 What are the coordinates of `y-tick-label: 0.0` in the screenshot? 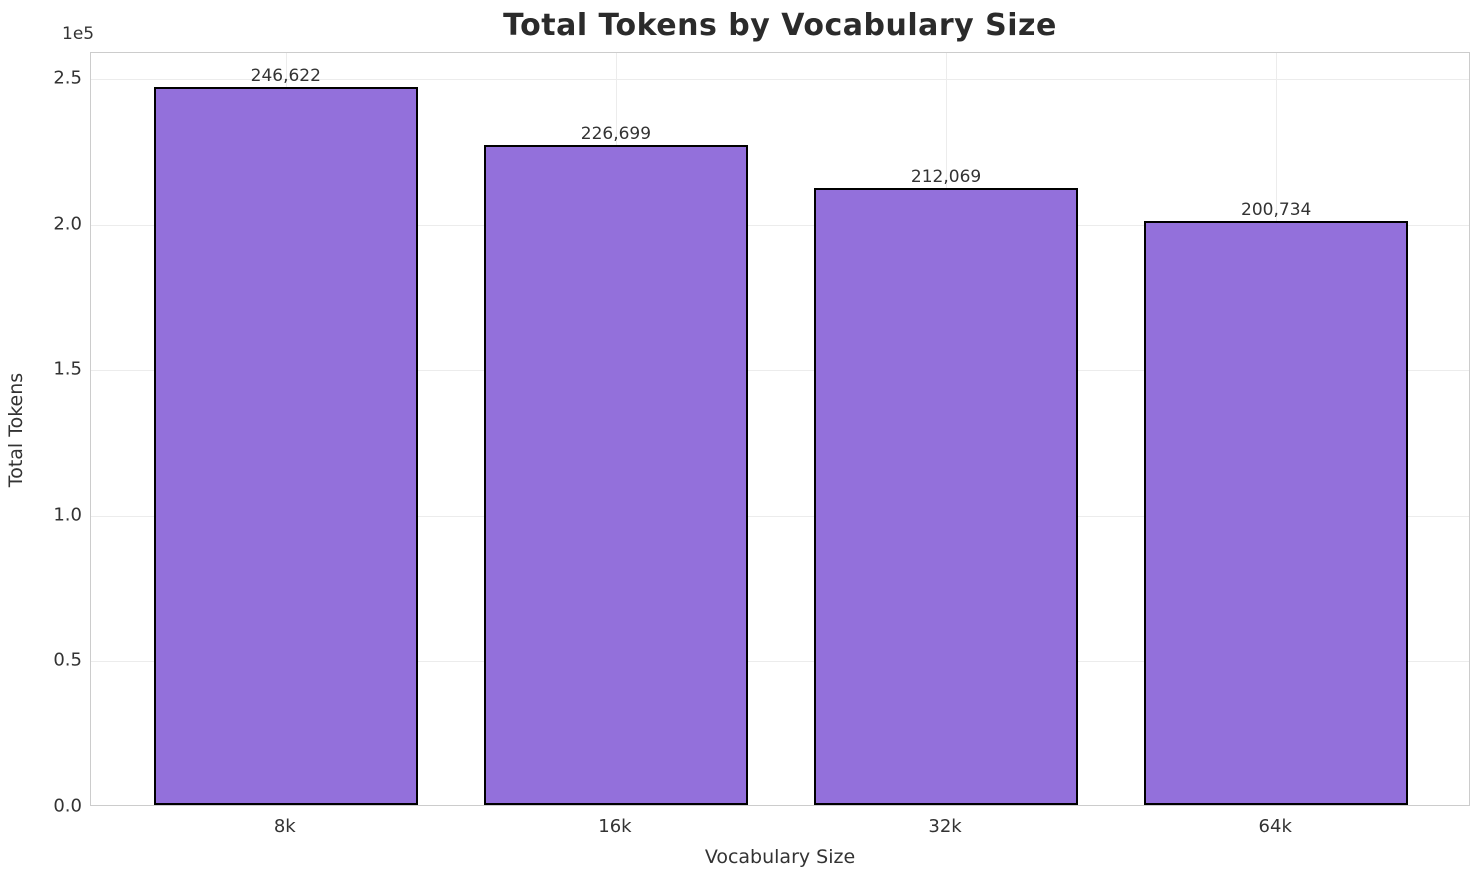 It's located at (67, 806).